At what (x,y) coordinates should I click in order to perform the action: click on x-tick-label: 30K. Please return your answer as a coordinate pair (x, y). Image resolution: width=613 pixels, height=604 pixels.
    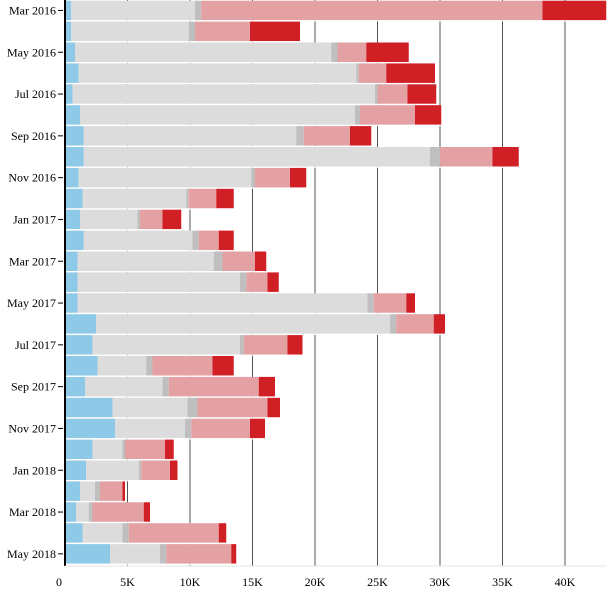
    Looking at the image, I should click on (440, 582).